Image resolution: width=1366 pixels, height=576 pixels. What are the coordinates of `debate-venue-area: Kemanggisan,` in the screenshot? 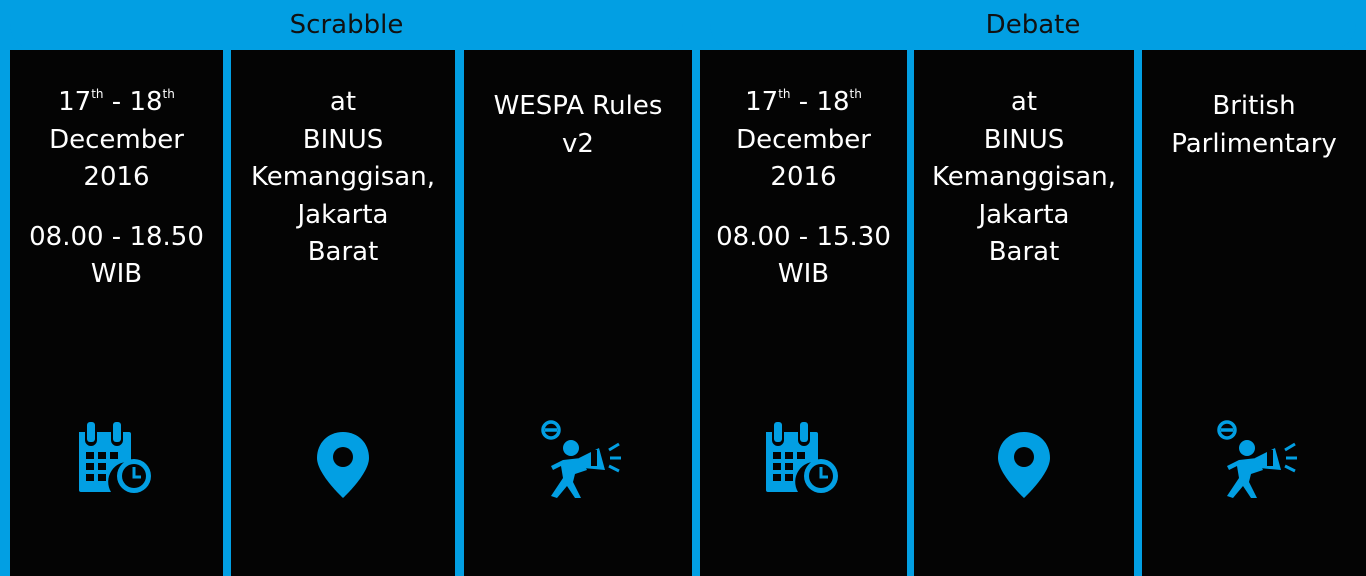 It's located at (1024, 177).